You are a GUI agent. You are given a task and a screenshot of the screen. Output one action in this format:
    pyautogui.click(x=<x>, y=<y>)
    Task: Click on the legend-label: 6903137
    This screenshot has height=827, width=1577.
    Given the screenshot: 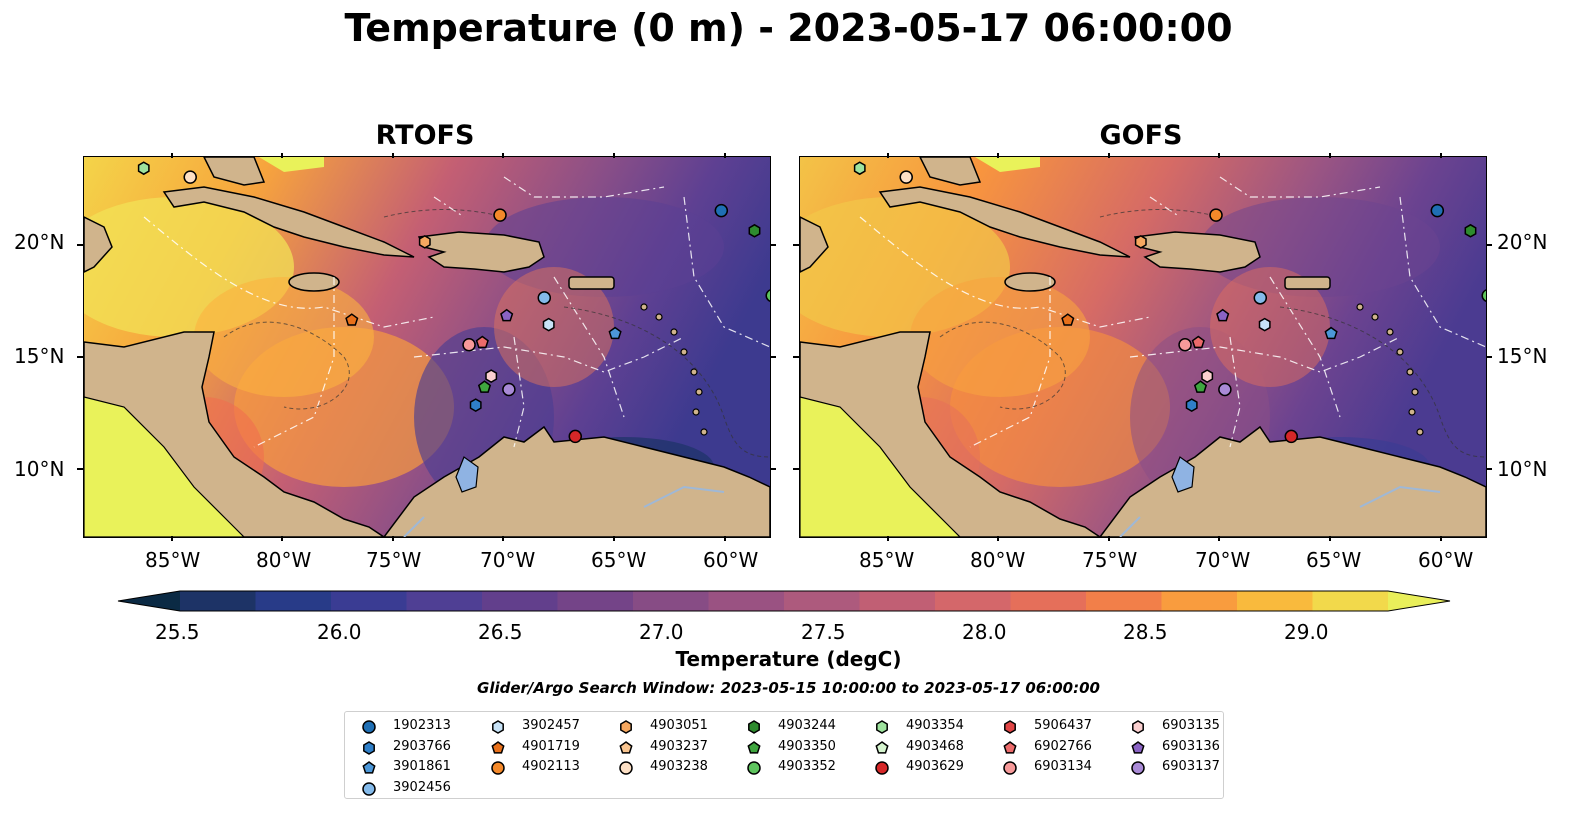 What is the action you would take?
    pyautogui.click(x=1191, y=766)
    